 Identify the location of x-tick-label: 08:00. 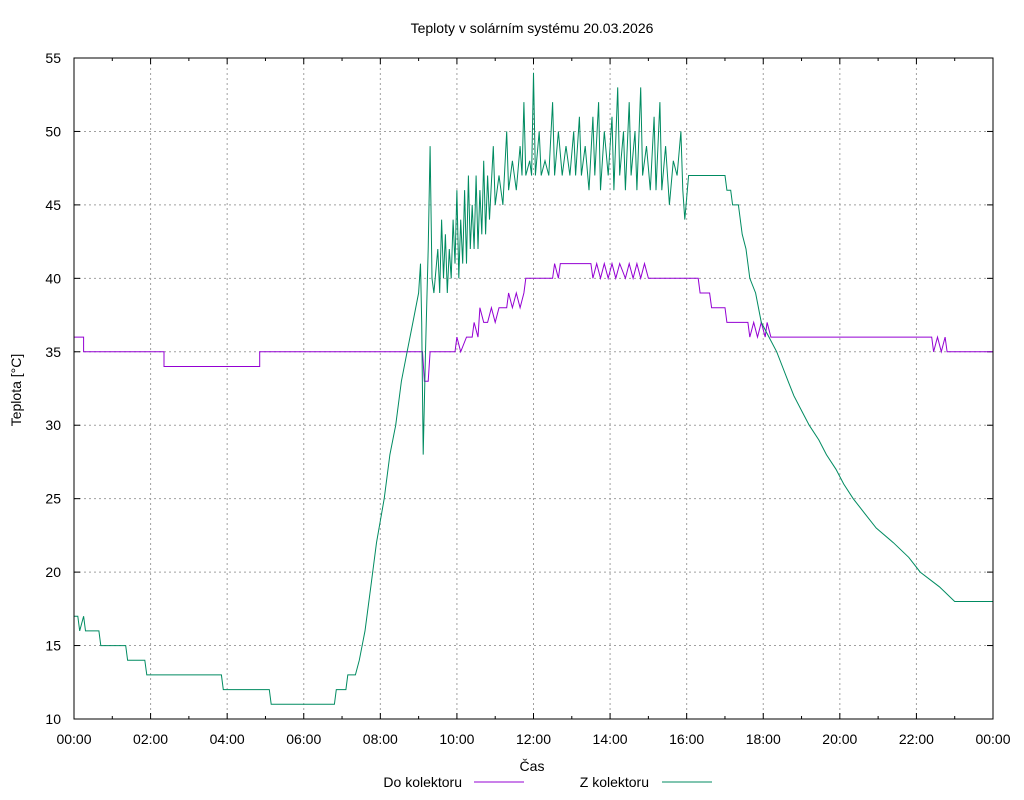
(380, 739).